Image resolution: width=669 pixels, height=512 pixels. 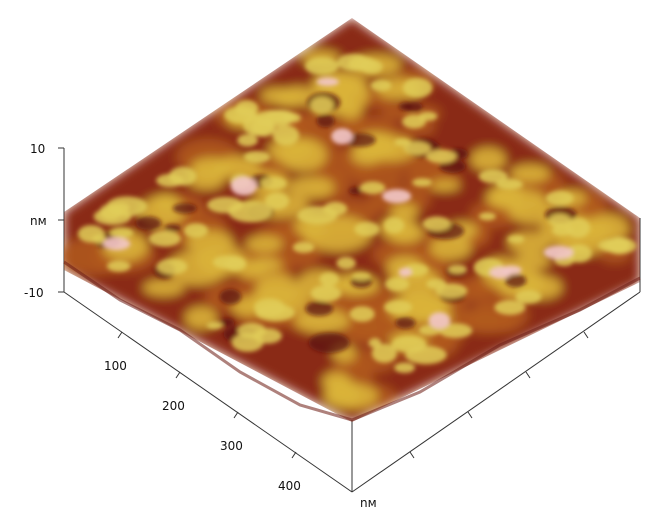 What do you see at coordinates (115, 366) in the screenshot?
I see `y-tick-label-100: 100` at bounding box center [115, 366].